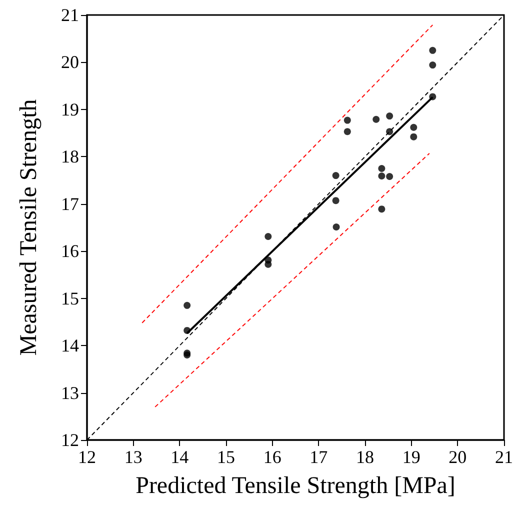 Image resolution: width=516 pixels, height=516 pixels. I want to click on x-tick-label: 19, so click(411, 457).